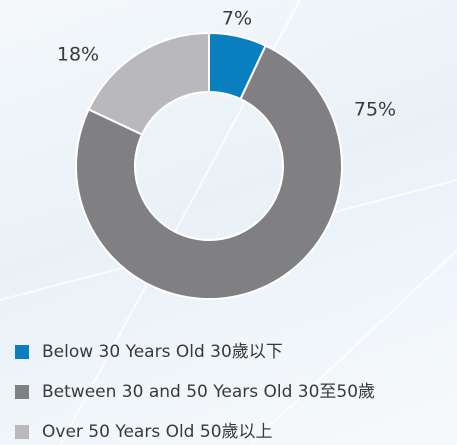  I want to click on data-label: 75%, so click(375, 110).